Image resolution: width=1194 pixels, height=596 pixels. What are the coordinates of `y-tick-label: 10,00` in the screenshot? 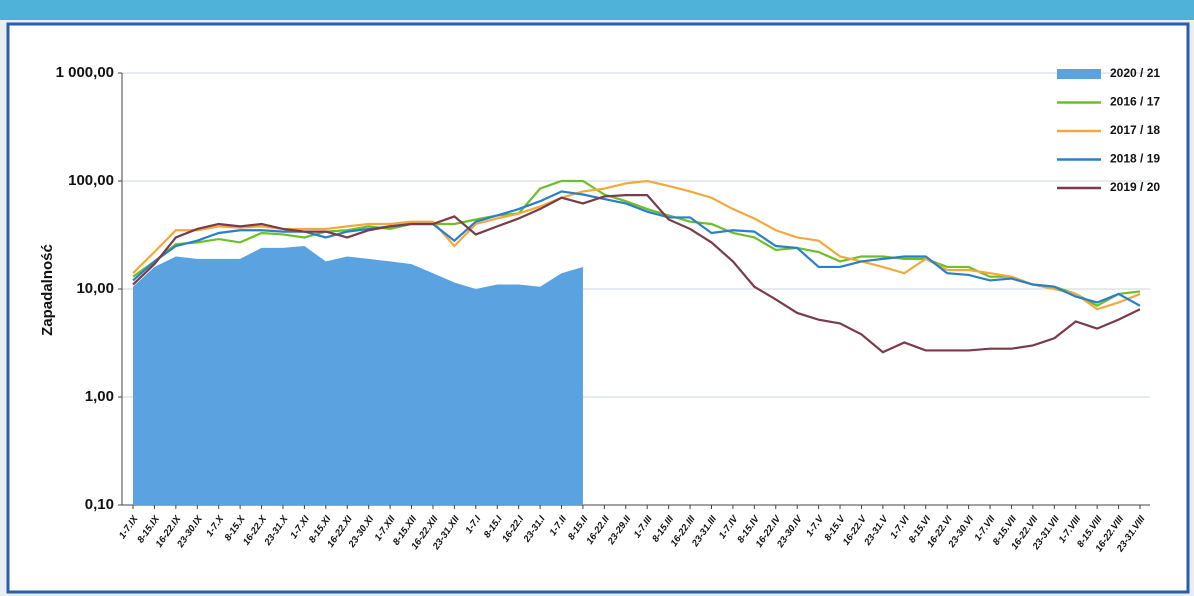 It's located at (95, 288).